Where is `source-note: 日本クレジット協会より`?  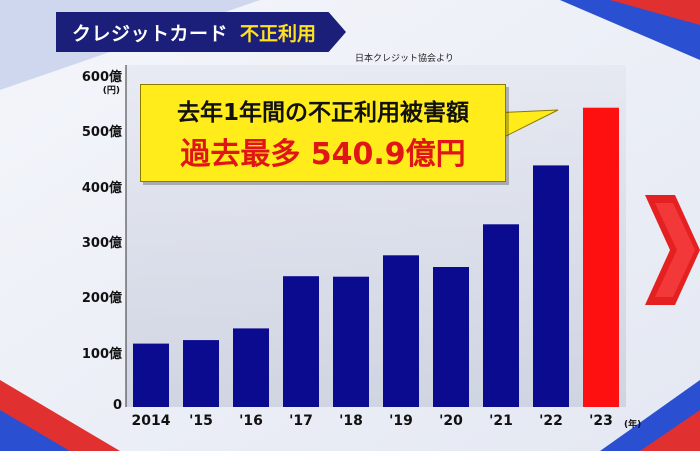
source-note: 日本クレジット協会より is located at coordinates (404, 59).